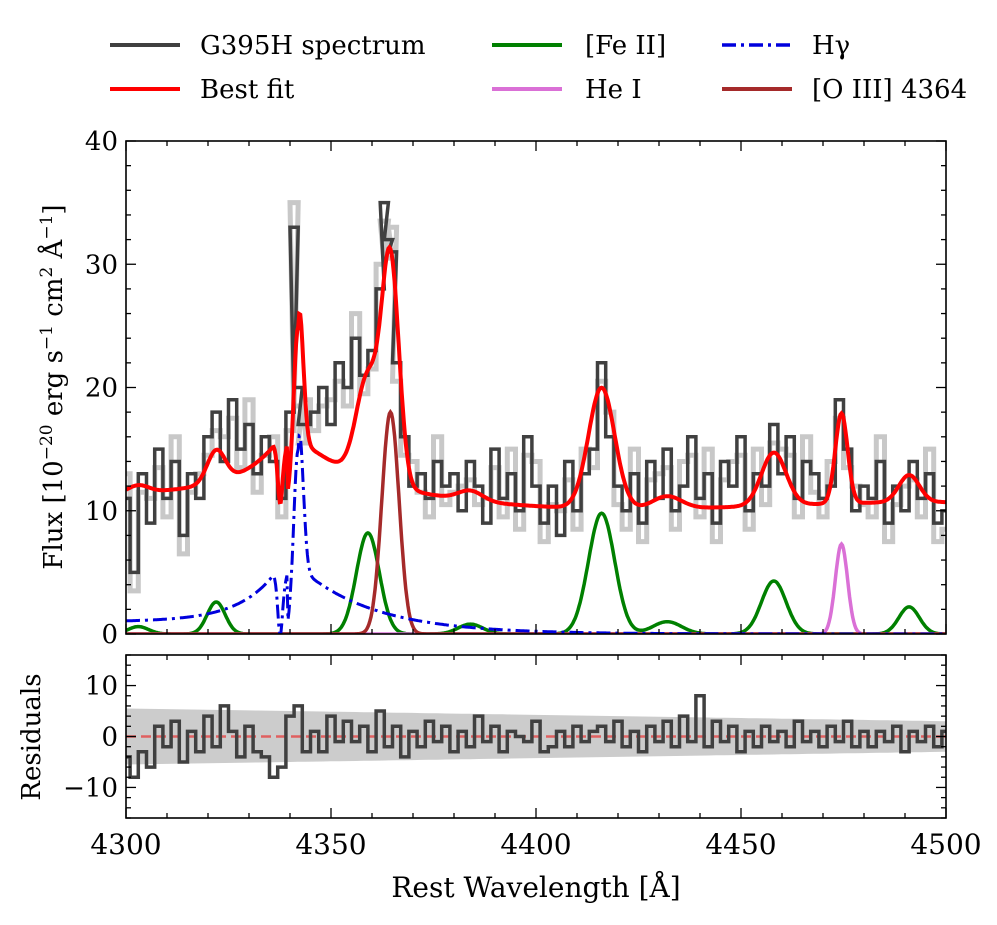  Describe the element at coordinates (889, 90) in the screenshot. I see `legend-label: [O III] 4364` at that location.